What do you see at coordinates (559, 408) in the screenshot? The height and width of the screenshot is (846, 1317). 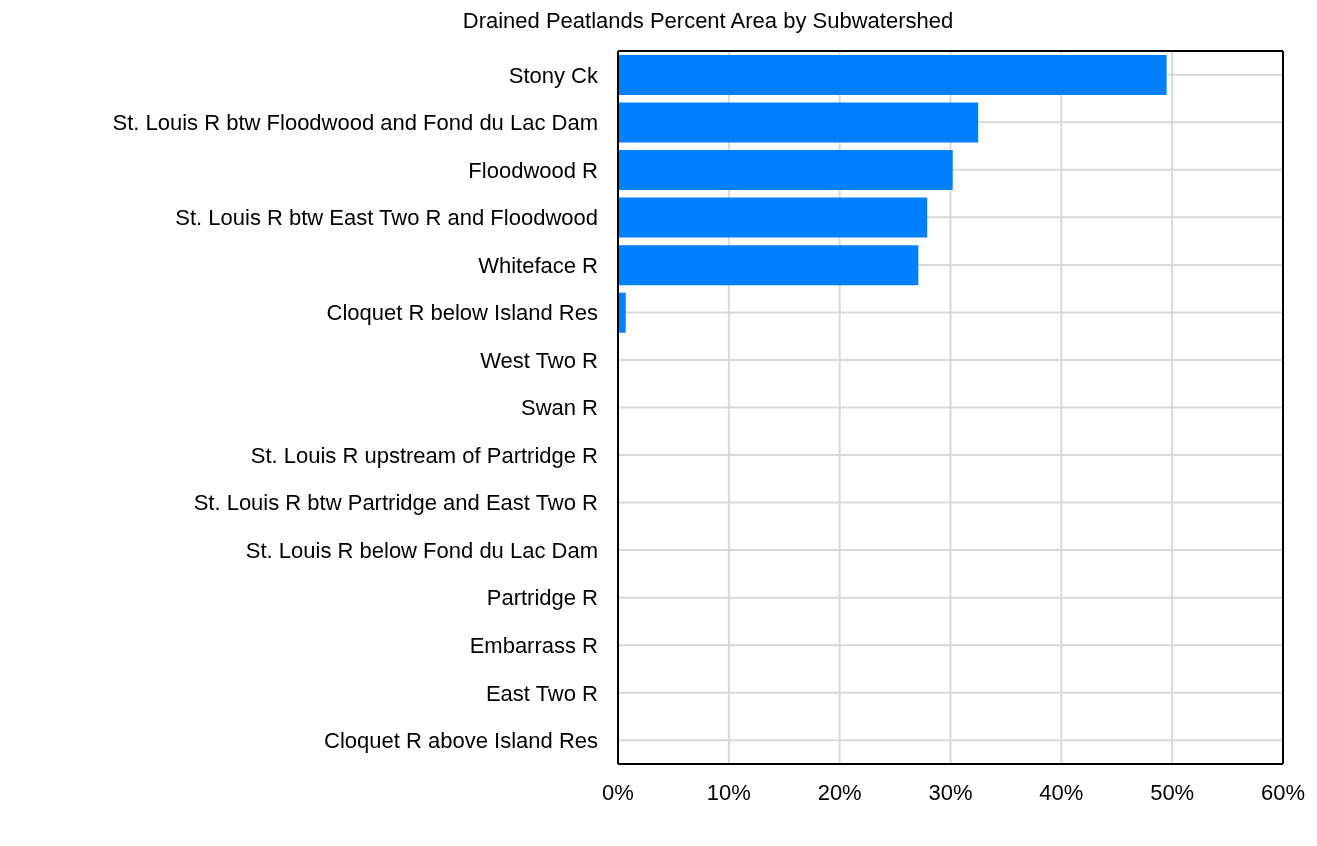 I see `y-tick-label: Swan R` at bounding box center [559, 408].